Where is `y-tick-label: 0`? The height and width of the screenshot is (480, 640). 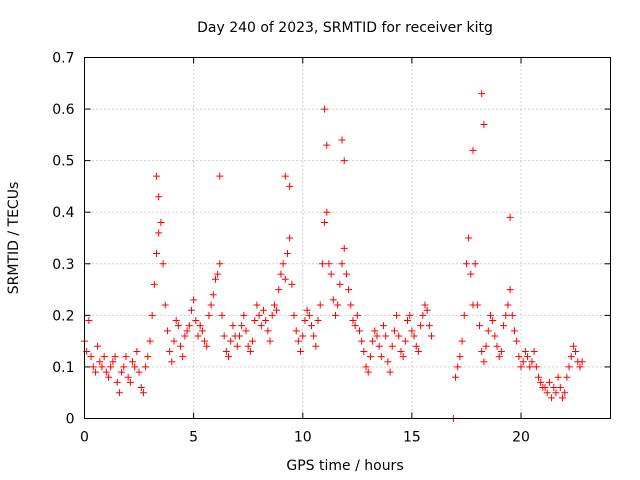 y-tick-label: 0 is located at coordinates (70, 420).